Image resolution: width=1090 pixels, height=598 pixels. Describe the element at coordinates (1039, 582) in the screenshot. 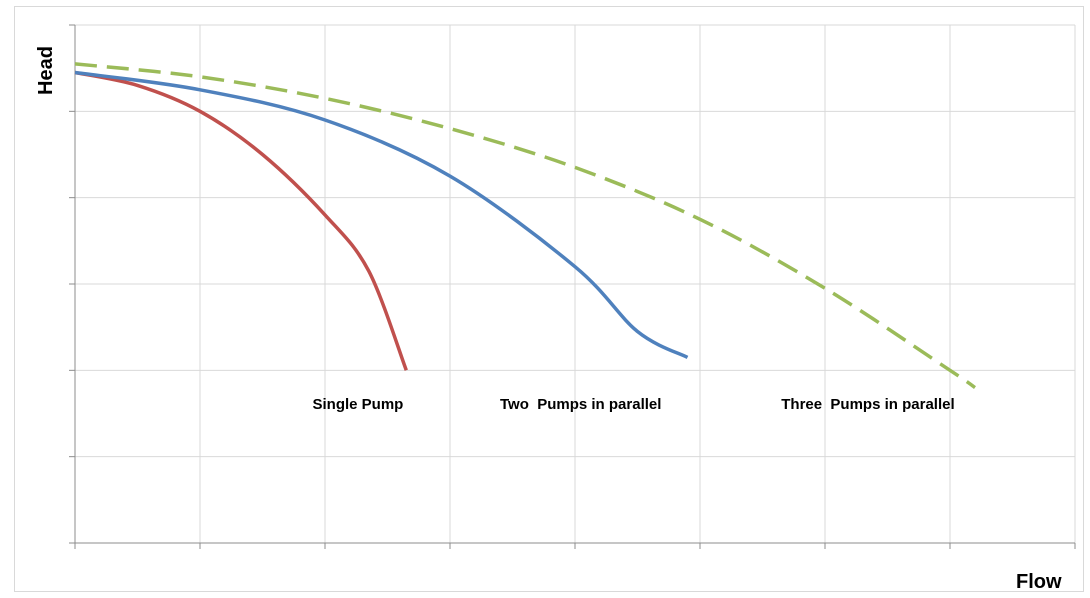

I see `x-axis-title: Flow` at that location.